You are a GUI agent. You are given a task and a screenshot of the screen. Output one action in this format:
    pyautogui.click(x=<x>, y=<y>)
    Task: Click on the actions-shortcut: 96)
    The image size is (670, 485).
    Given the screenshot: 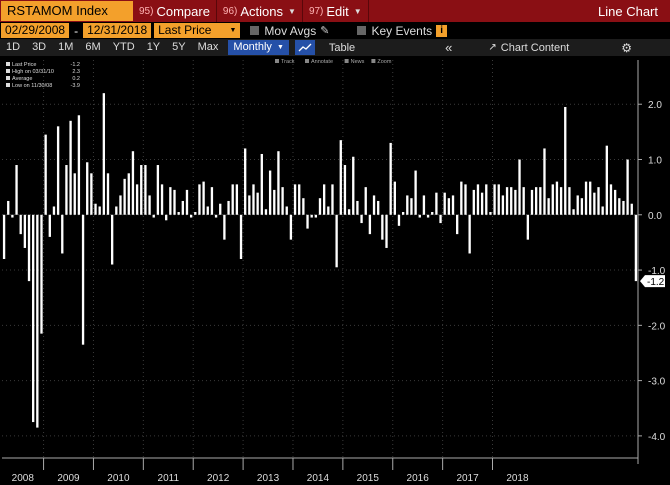 What is the action you would take?
    pyautogui.click(x=230, y=11)
    